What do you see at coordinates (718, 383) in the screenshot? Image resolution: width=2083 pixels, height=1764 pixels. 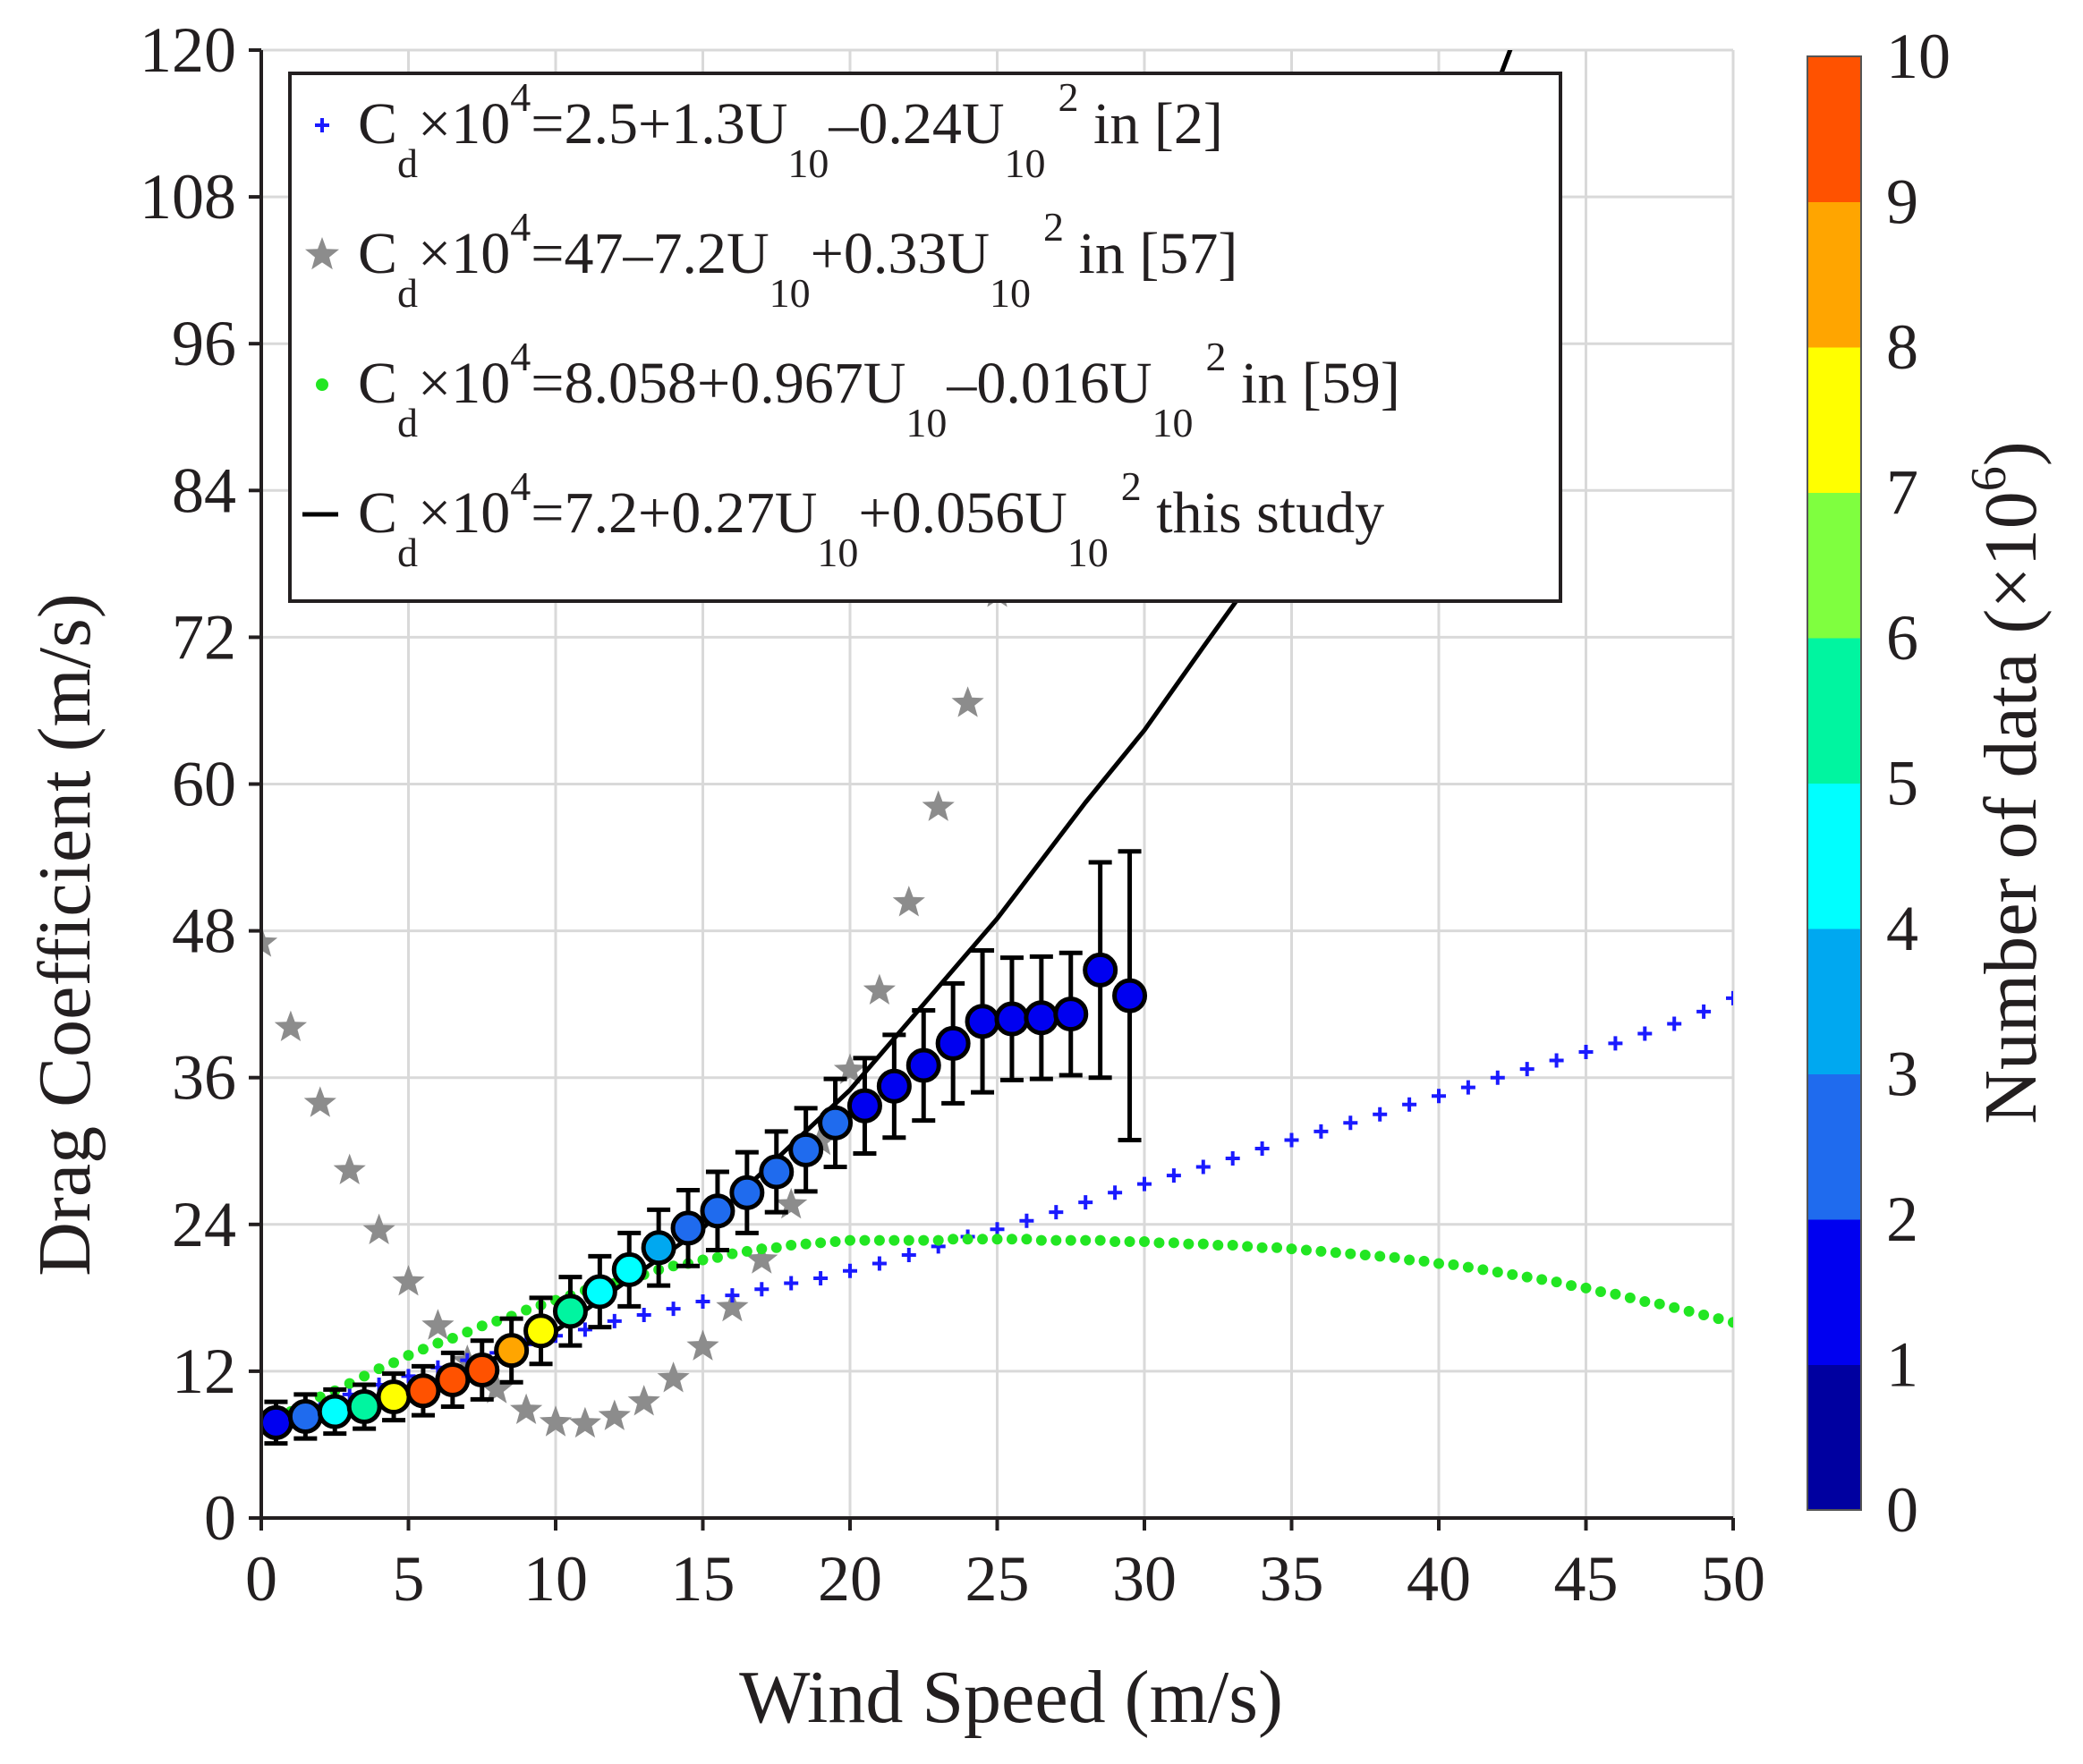 I see `legend-label-part: =8.058+0.967U` at bounding box center [718, 383].